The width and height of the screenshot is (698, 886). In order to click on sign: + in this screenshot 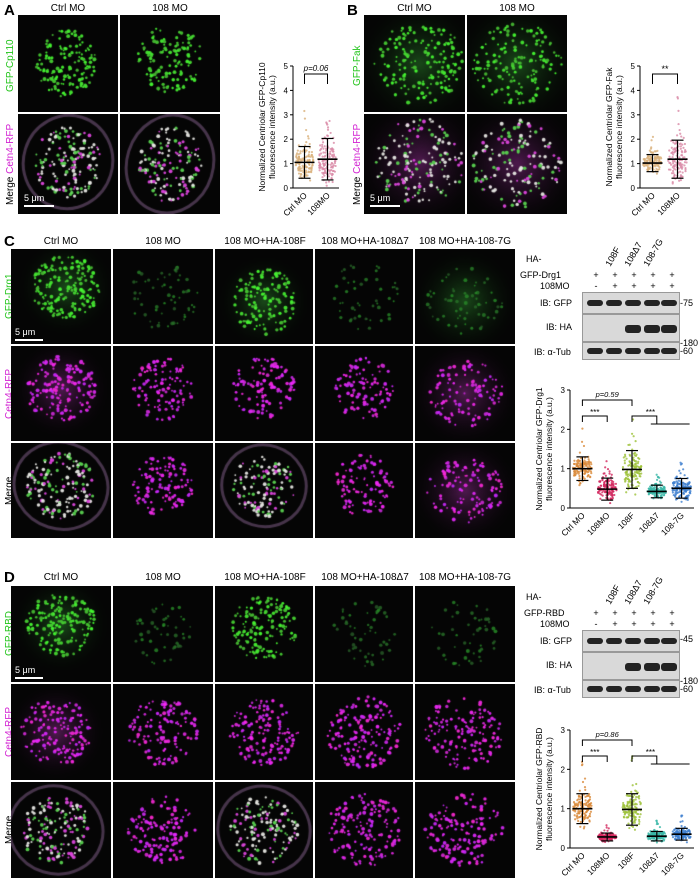, I will do `click(596, 275)`.